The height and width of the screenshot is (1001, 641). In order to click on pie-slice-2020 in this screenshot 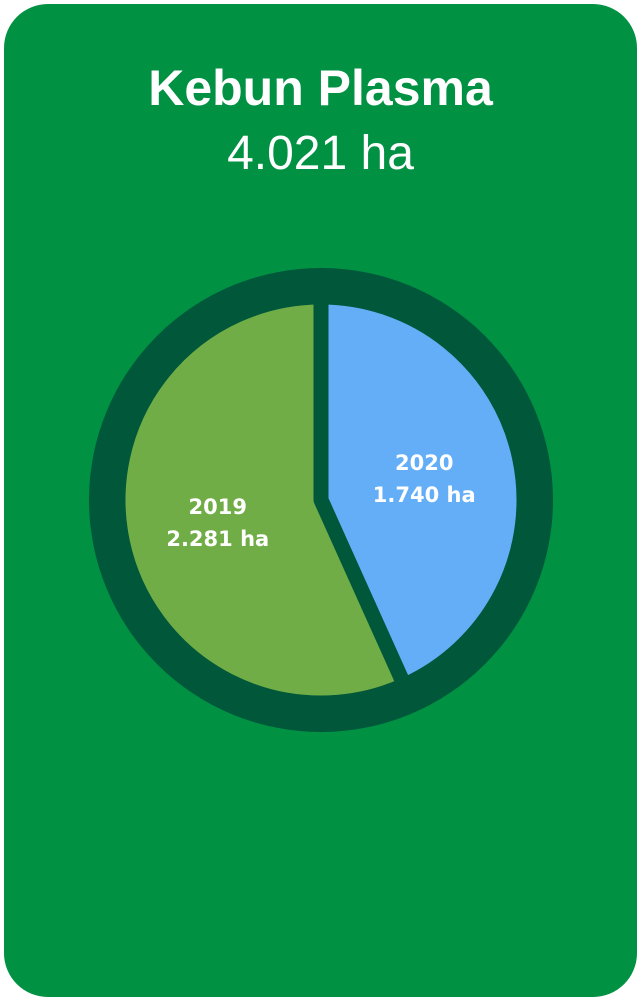, I will do `click(422, 491)`.